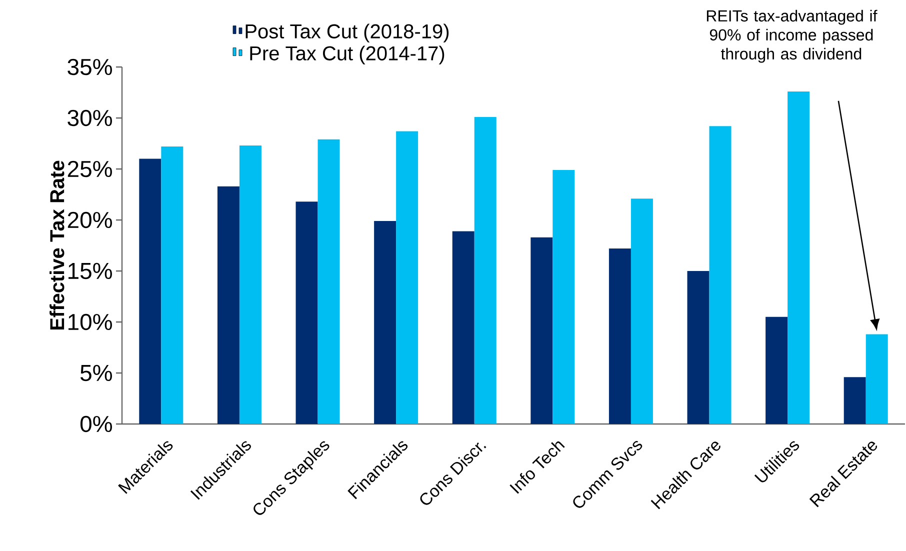  What do you see at coordinates (90, 322) in the screenshot?
I see `y-tick-label: 10%` at bounding box center [90, 322].